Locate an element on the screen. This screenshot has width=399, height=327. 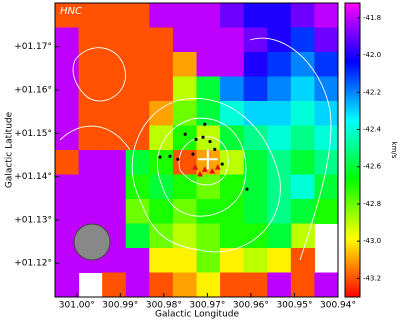
x-tick-label: 300.98° is located at coordinates (164, 306).